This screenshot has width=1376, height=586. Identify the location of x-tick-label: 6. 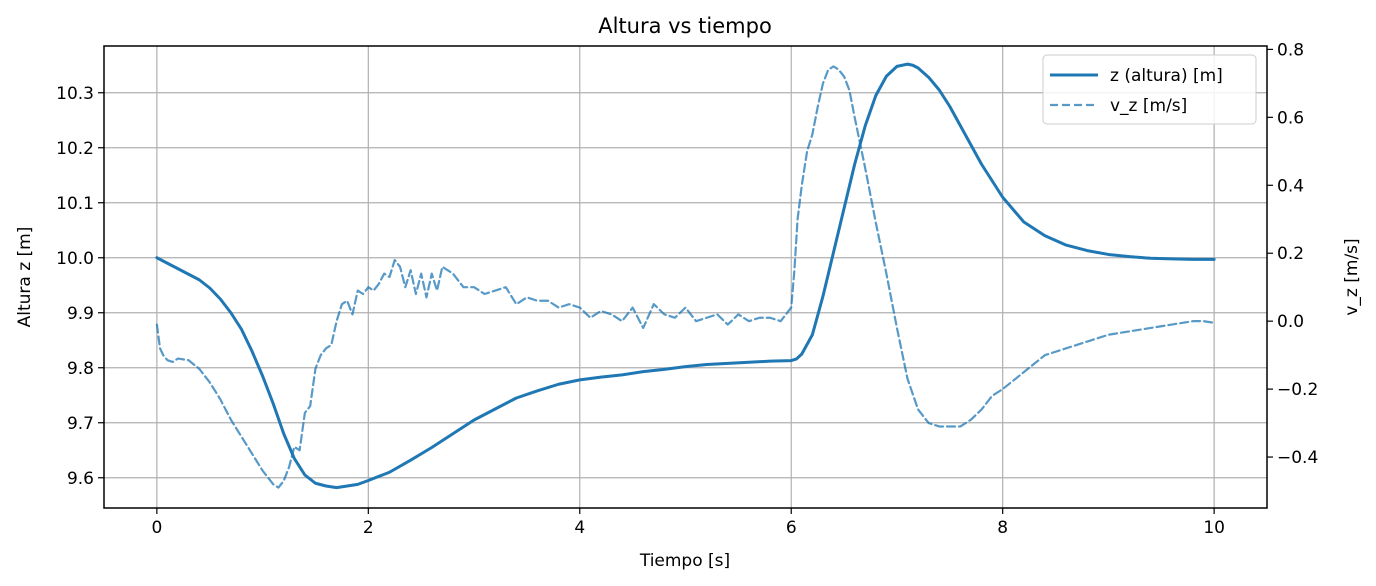
(791, 528).